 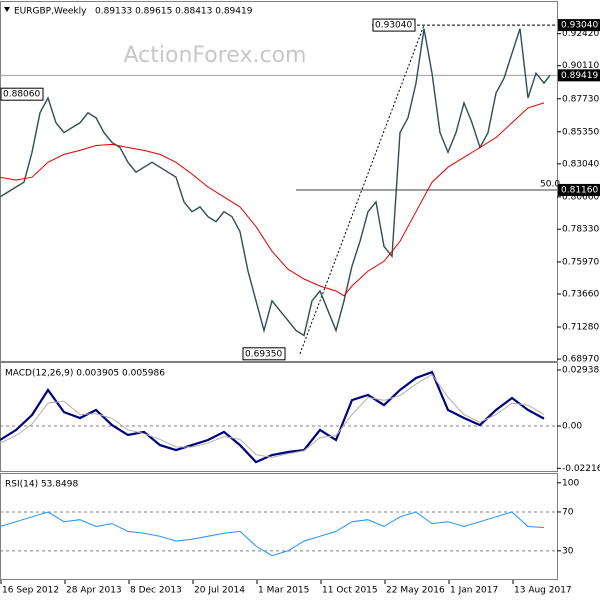 What do you see at coordinates (580, 66) in the screenshot?
I see `y-tick-label: 0.90110` at bounding box center [580, 66].